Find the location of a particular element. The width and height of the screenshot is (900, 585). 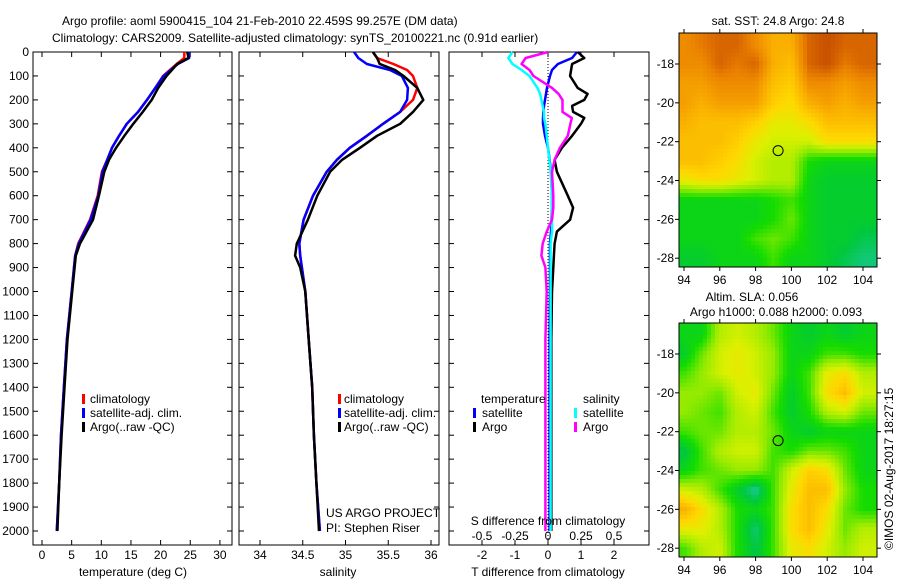

depth-tick-label: 1900 is located at coordinates (15, 507).